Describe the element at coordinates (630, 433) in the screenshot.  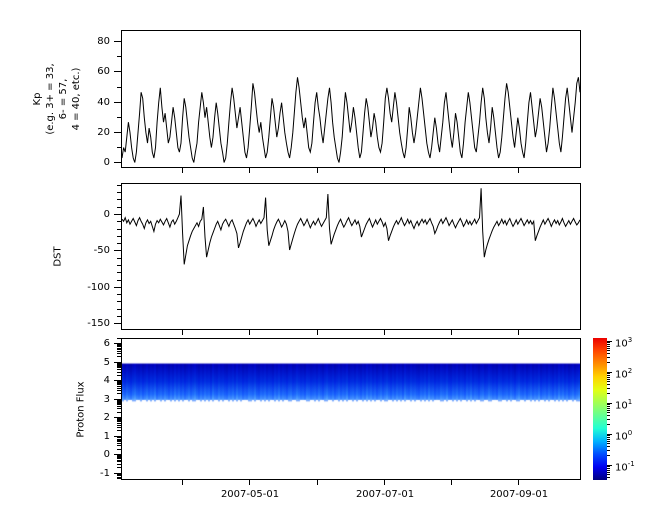
I see `colorbar-tick-exponent: 0` at that location.